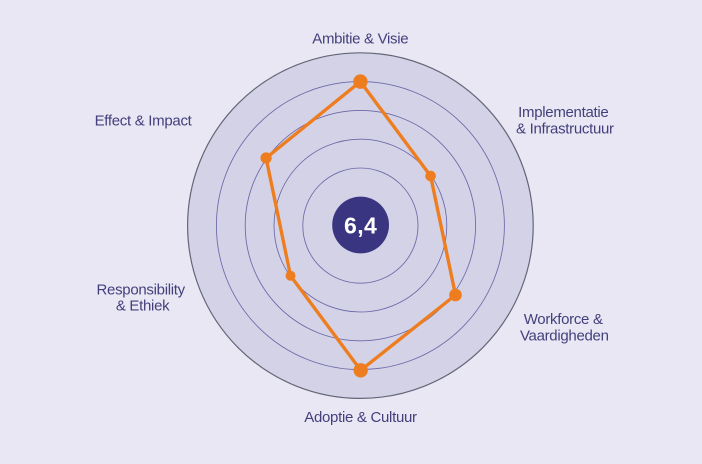 The image size is (702, 464). Describe the element at coordinates (565, 129) in the screenshot. I see `svg-text: & Infrastructuur` at that location.